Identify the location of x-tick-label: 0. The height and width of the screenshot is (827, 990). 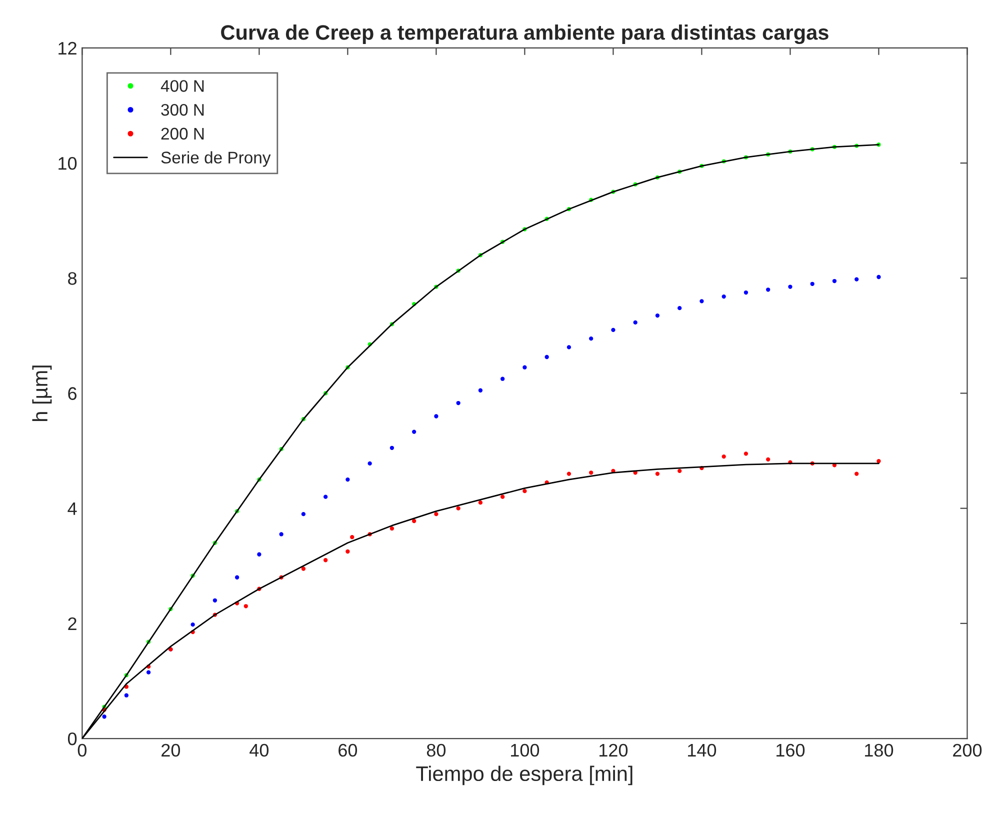
(82, 750).